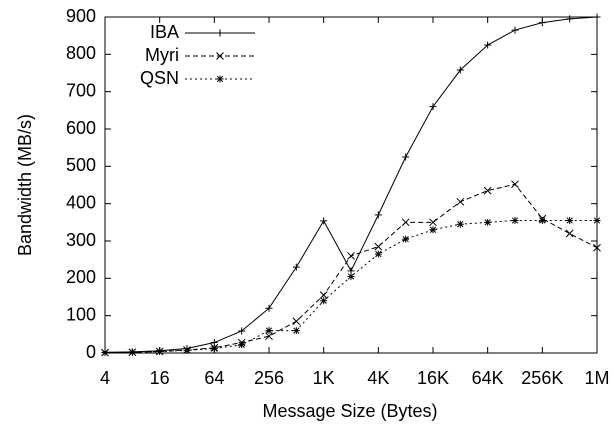 The image size is (613, 432). I want to click on x-axis-label: Message Size (Bytes), so click(349, 411).